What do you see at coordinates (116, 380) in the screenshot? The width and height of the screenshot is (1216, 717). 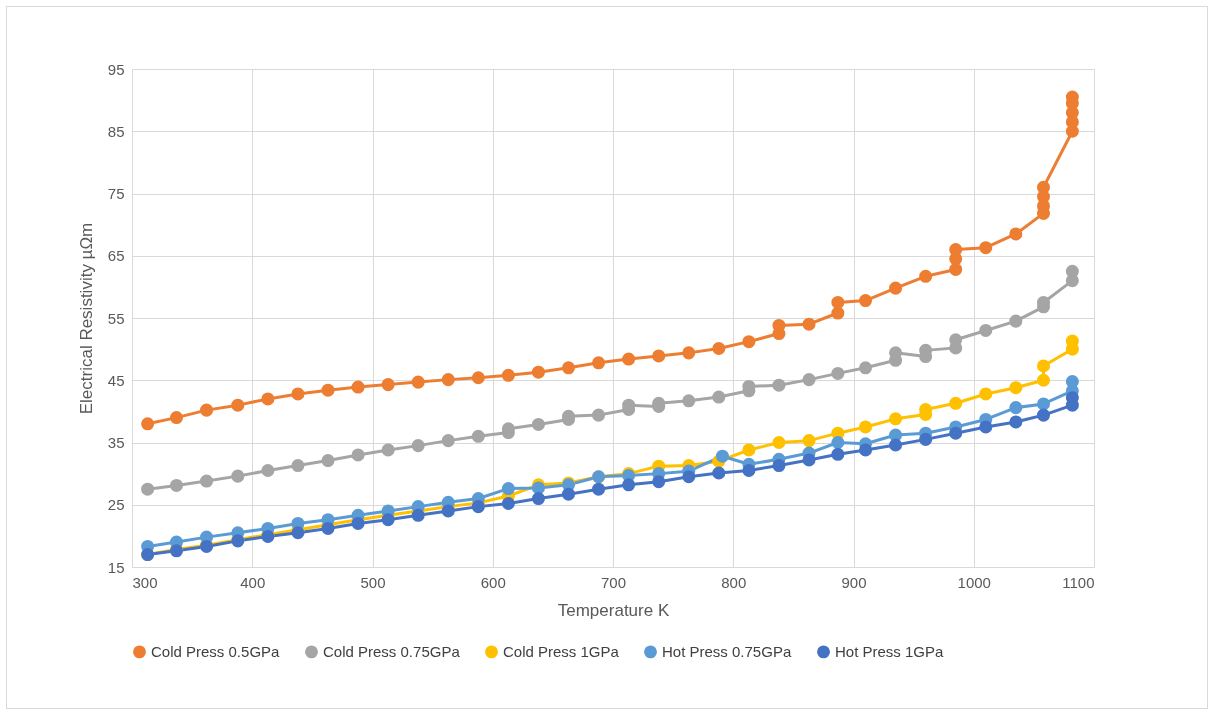 I see `y-tick-label: 45` at bounding box center [116, 380].